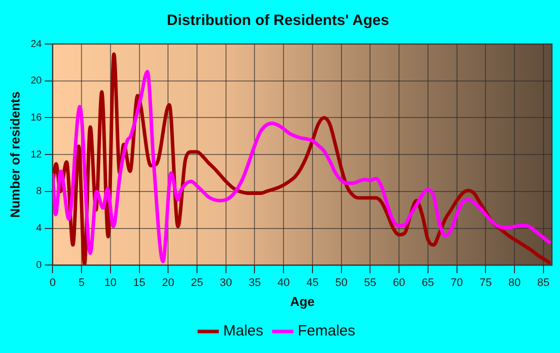  Describe the element at coordinates (39, 228) in the screenshot. I see `y-tick-label: 4` at that location.